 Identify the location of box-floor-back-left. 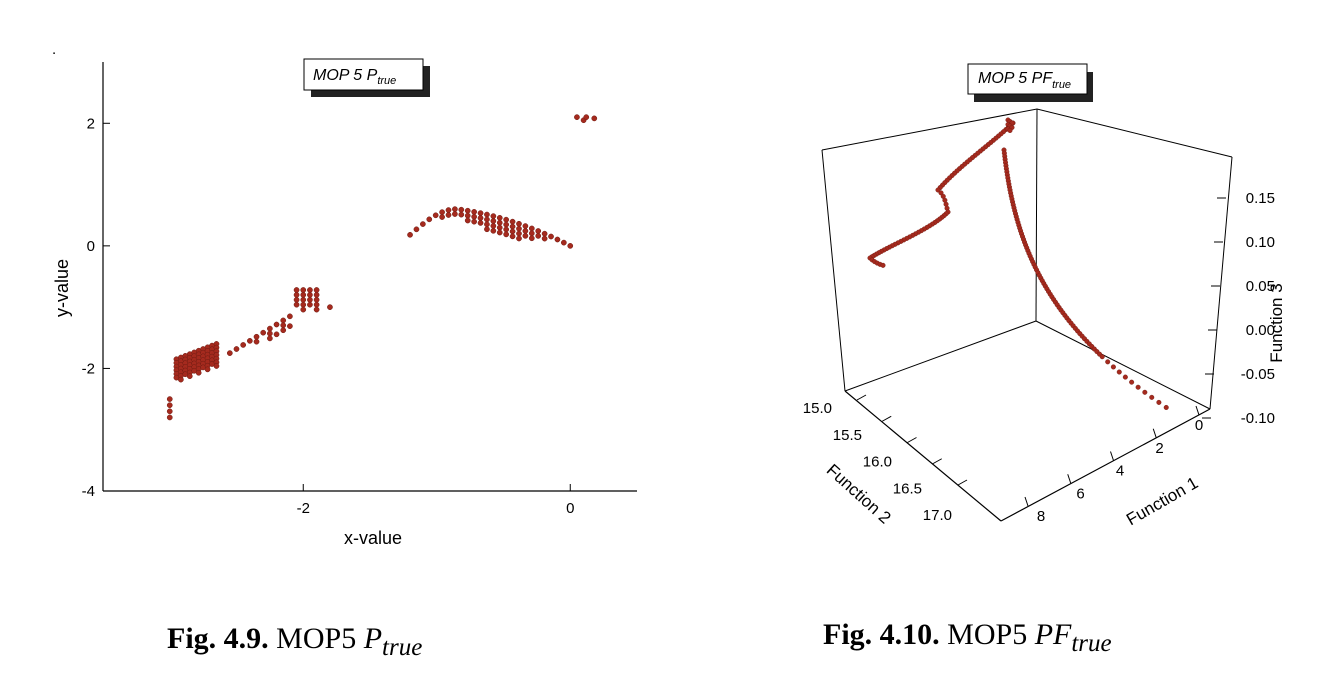
(940, 356).